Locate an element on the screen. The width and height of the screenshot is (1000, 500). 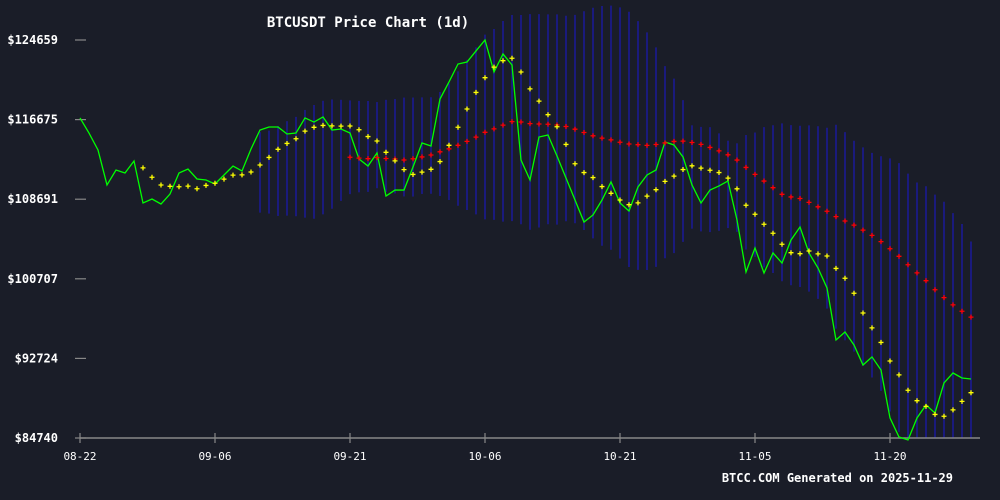
chart-title: BTCUSDT Price Chart (1d) is located at coordinates (368, 23).